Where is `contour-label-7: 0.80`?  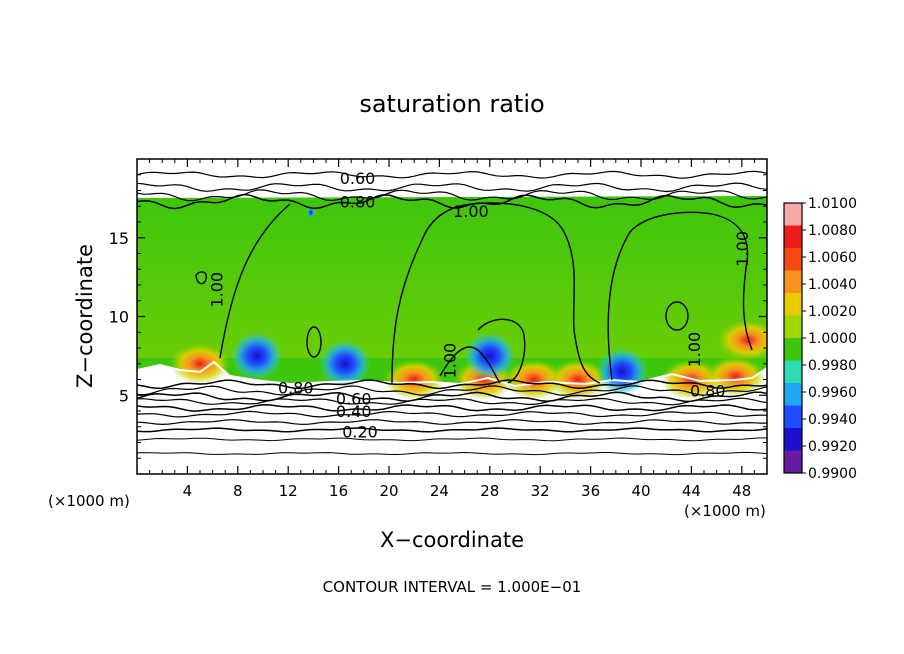 contour-label-7: 0.80 is located at coordinates (296, 387).